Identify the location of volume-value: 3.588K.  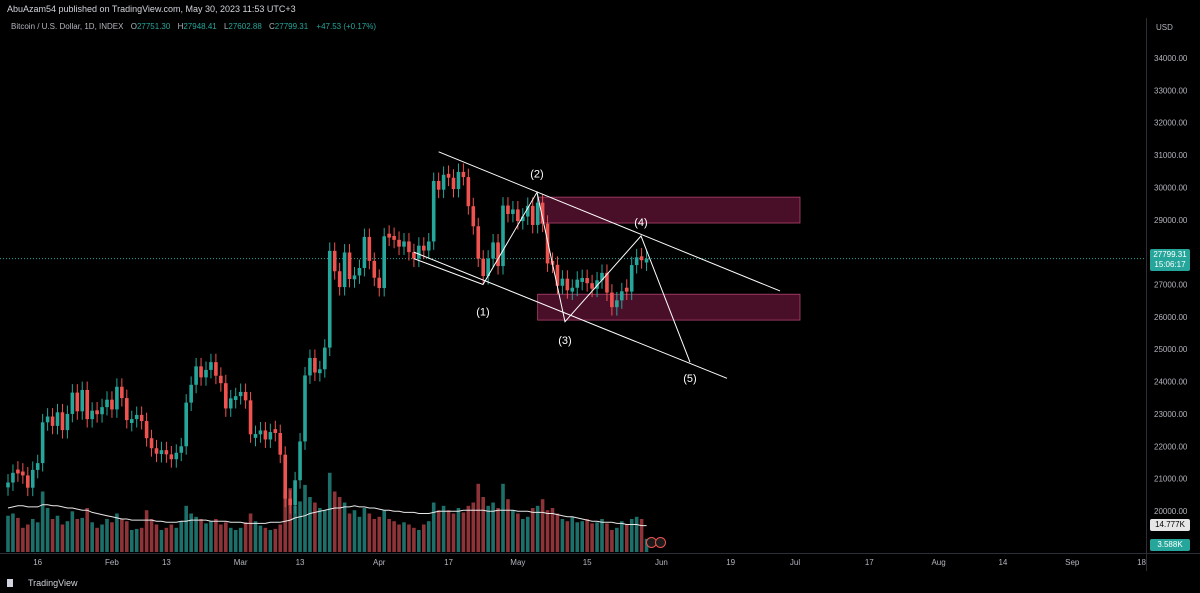
(1170, 544).